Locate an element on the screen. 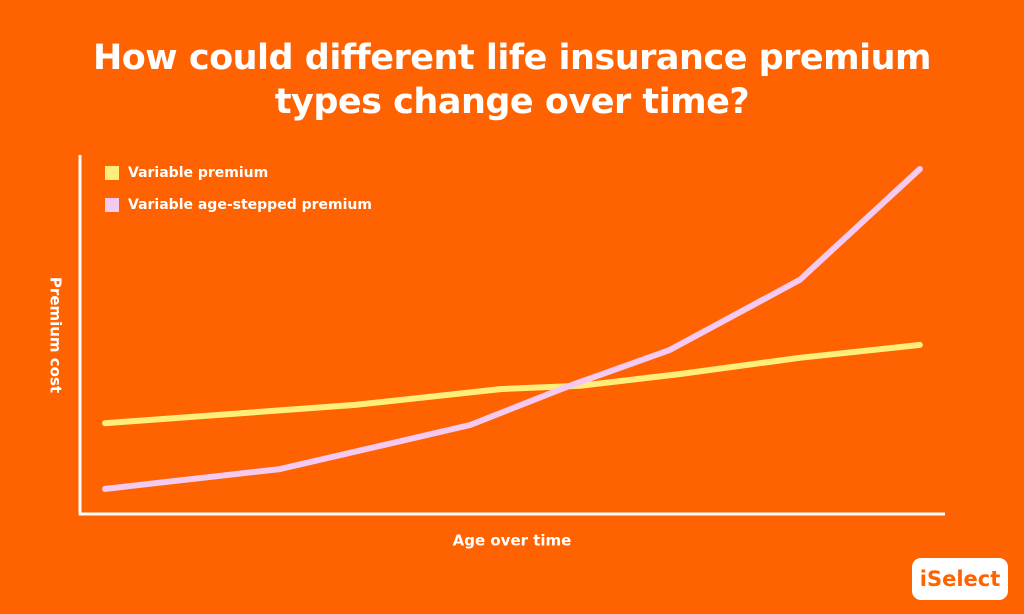 This screenshot has width=1024, height=614. logo: iSelect is located at coordinates (960, 579).